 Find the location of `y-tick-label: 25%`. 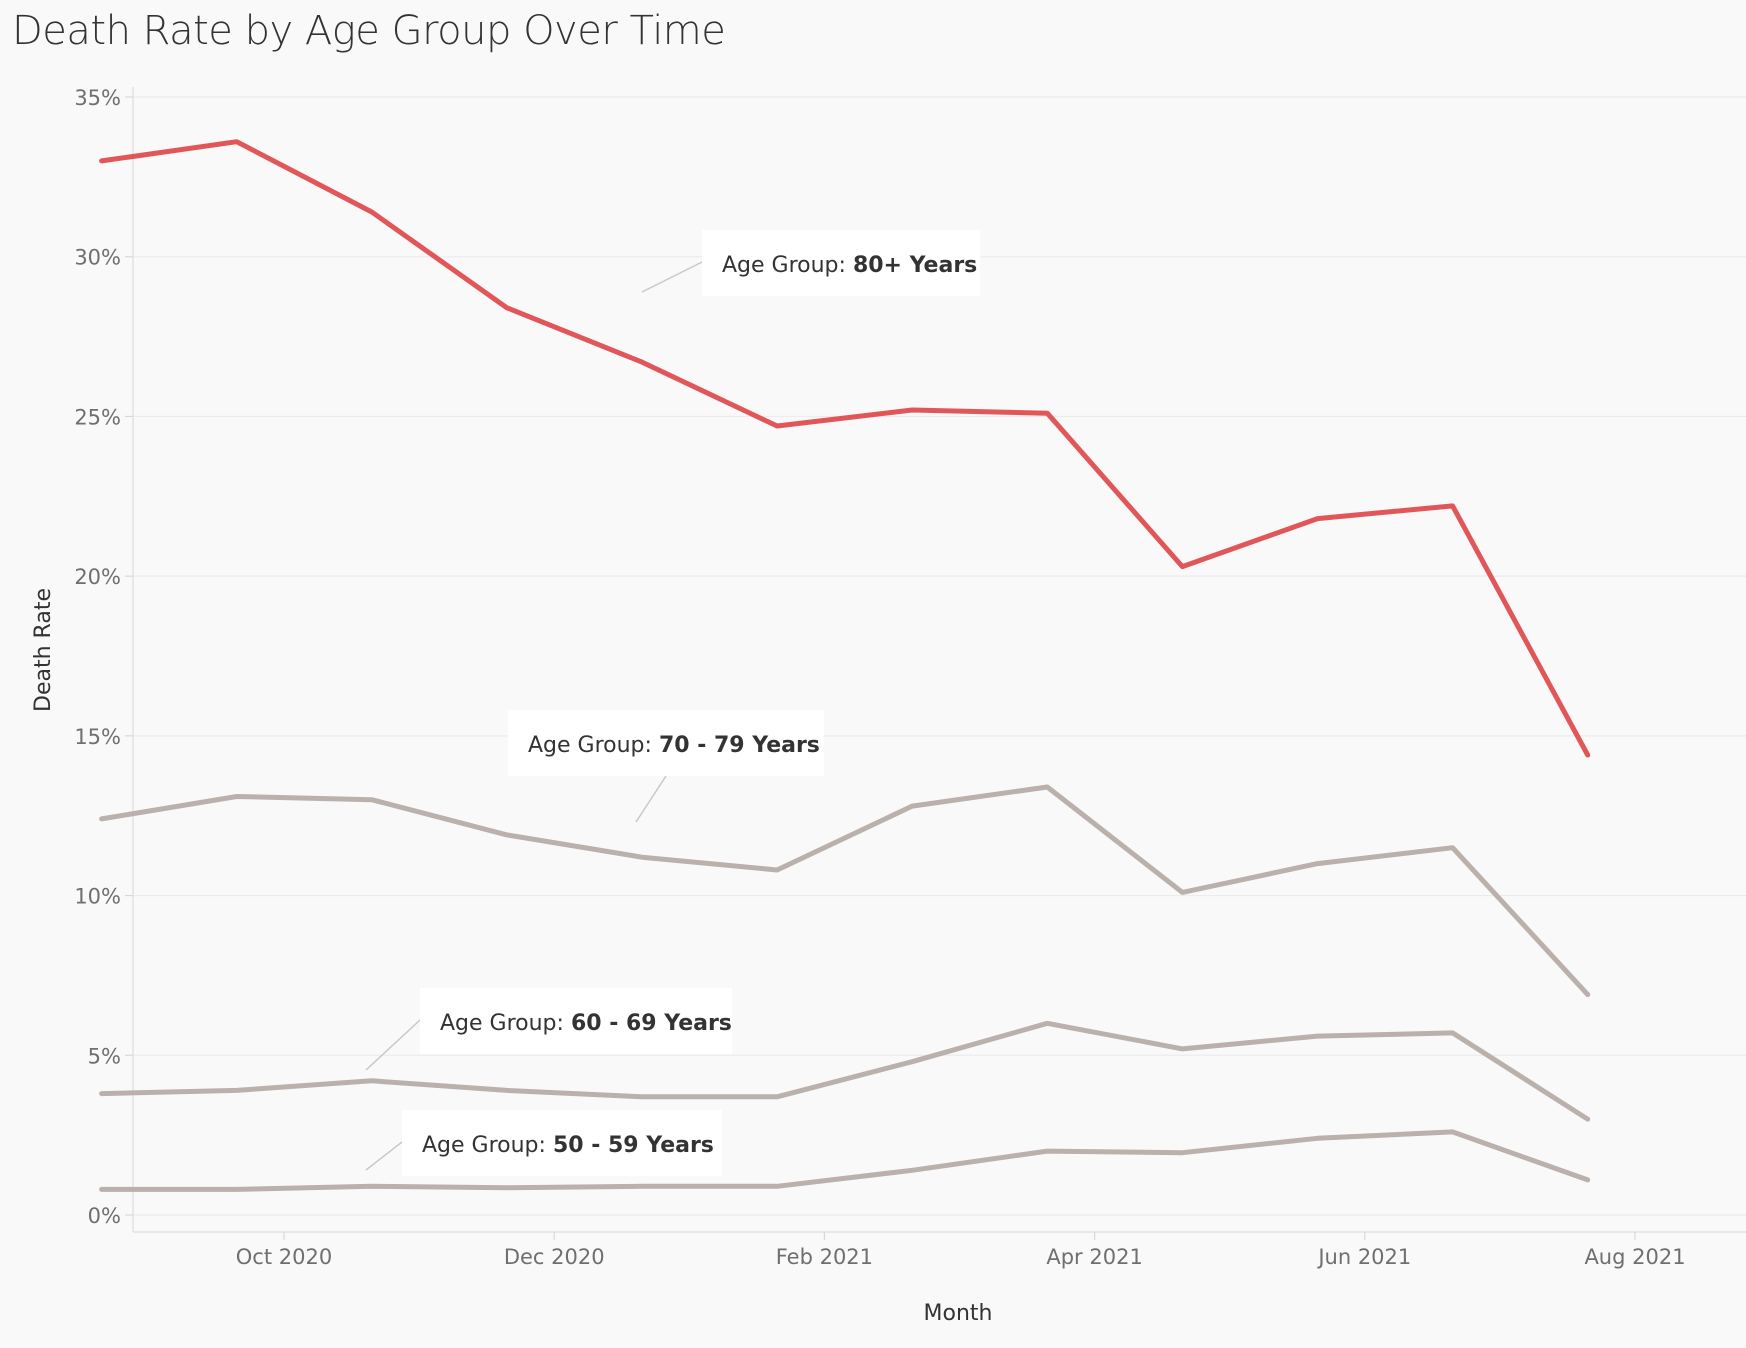

y-tick-label: 25% is located at coordinates (97, 417).